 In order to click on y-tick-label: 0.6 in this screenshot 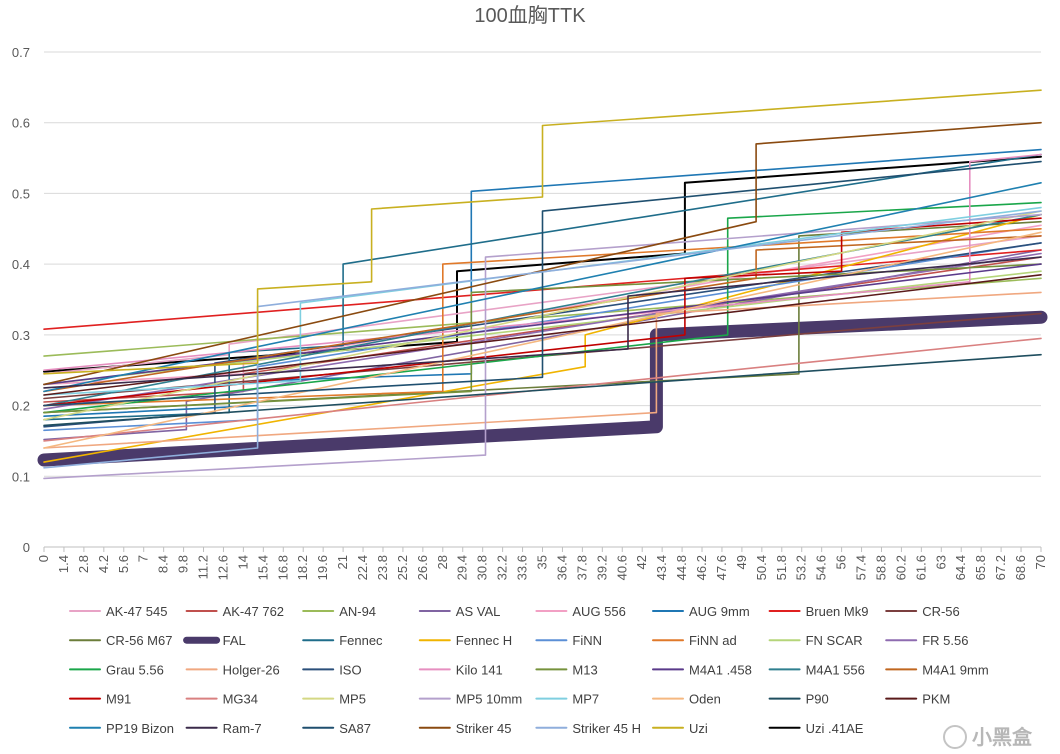, I will do `click(21, 123)`.